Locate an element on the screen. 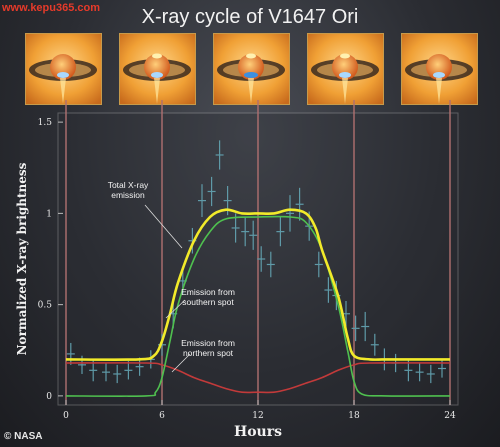 This screenshot has height=447, width=500. annotation-southern: Emission from southern spot is located at coordinates (208, 297).